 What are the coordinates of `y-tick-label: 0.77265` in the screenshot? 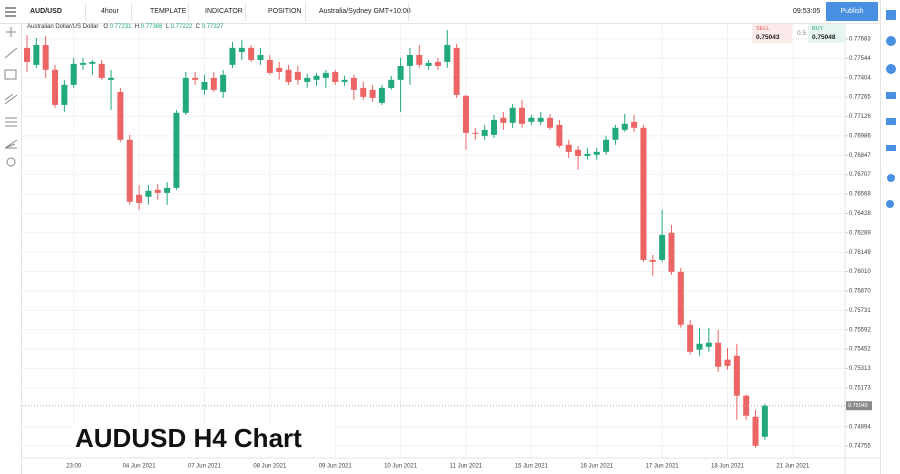 It's located at (860, 98).